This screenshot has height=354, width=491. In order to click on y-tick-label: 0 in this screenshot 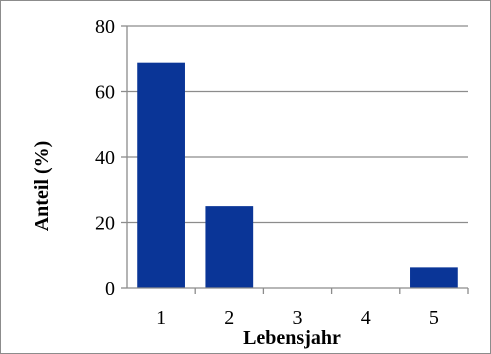, I will do `click(110, 289)`.